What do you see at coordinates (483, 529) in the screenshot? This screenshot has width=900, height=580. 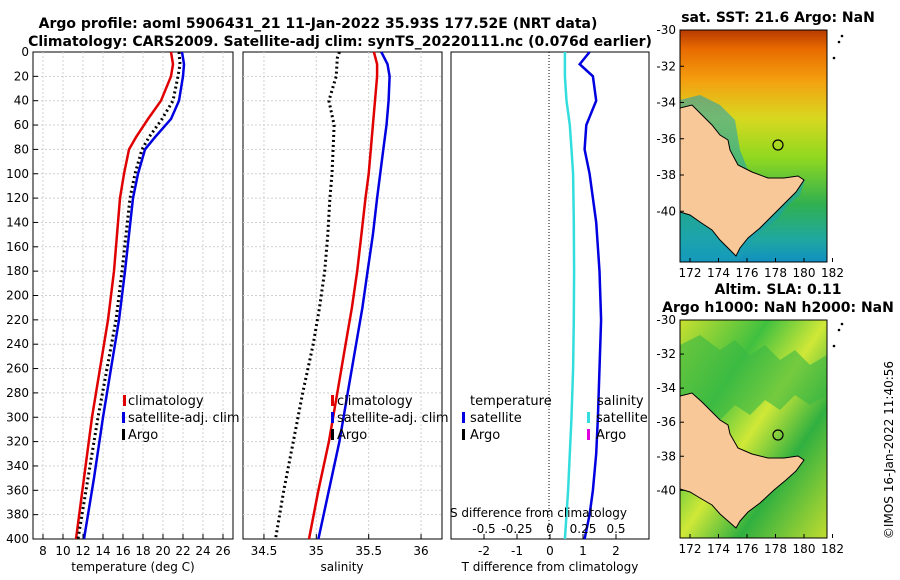 I see `s-diff-tick-label-0: -0.5` at bounding box center [483, 529].